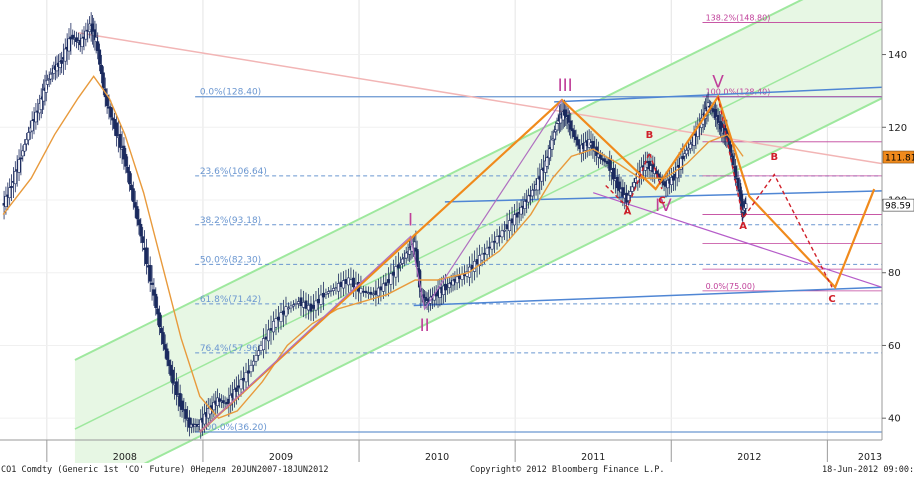 This screenshot has height=481, width=914. What do you see at coordinates (230, 93) in the screenshot?
I see `fib-level-label: 0.0%(128.40)` at bounding box center [230, 93].